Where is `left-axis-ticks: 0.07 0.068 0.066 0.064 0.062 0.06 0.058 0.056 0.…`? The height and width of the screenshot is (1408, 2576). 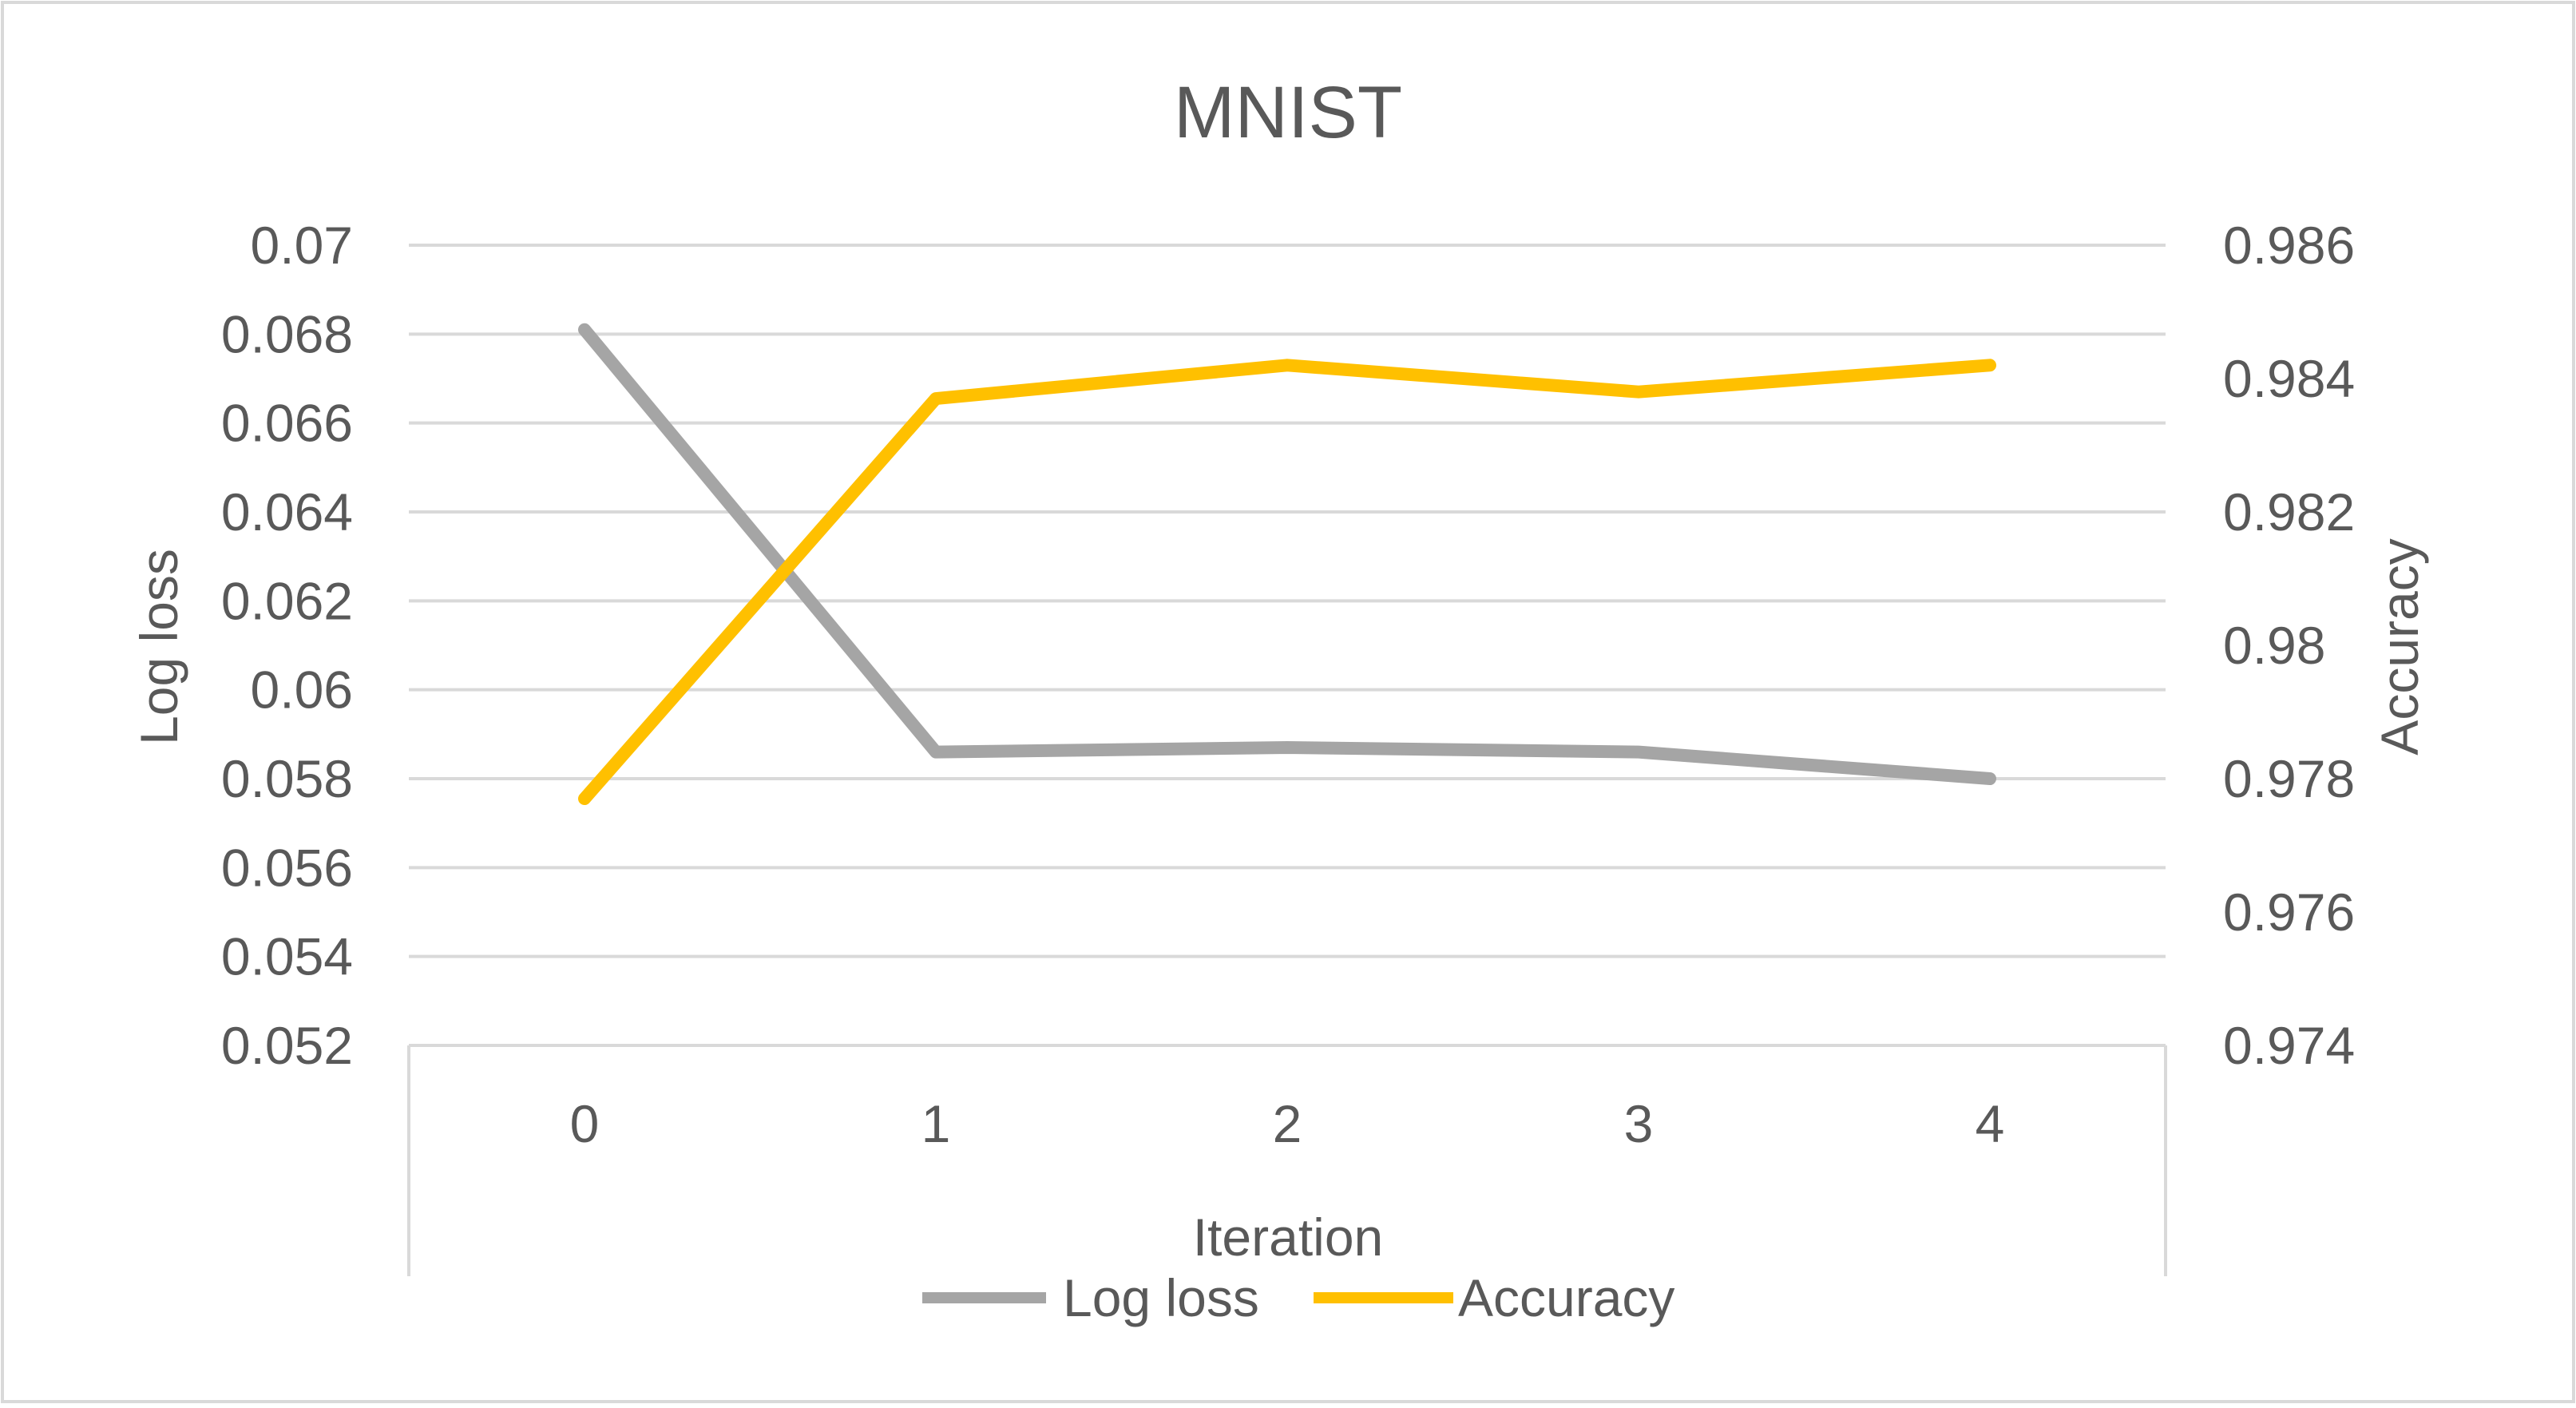 left-axis-ticks: 0.07 0.068 0.066 0.064 0.062 0.06 0.058 0.056 0.… is located at coordinates (287, 645).